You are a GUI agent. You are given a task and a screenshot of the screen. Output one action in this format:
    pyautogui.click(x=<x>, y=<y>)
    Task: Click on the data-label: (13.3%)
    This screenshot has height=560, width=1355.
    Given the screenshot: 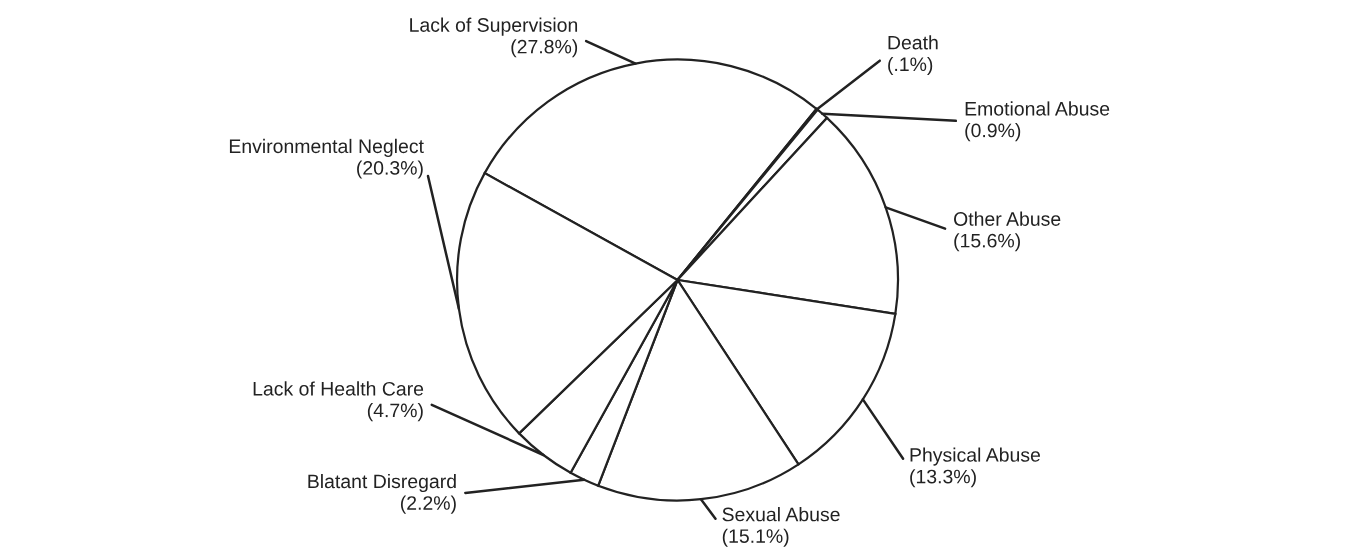 What is the action you would take?
    pyautogui.click(x=943, y=478)
    